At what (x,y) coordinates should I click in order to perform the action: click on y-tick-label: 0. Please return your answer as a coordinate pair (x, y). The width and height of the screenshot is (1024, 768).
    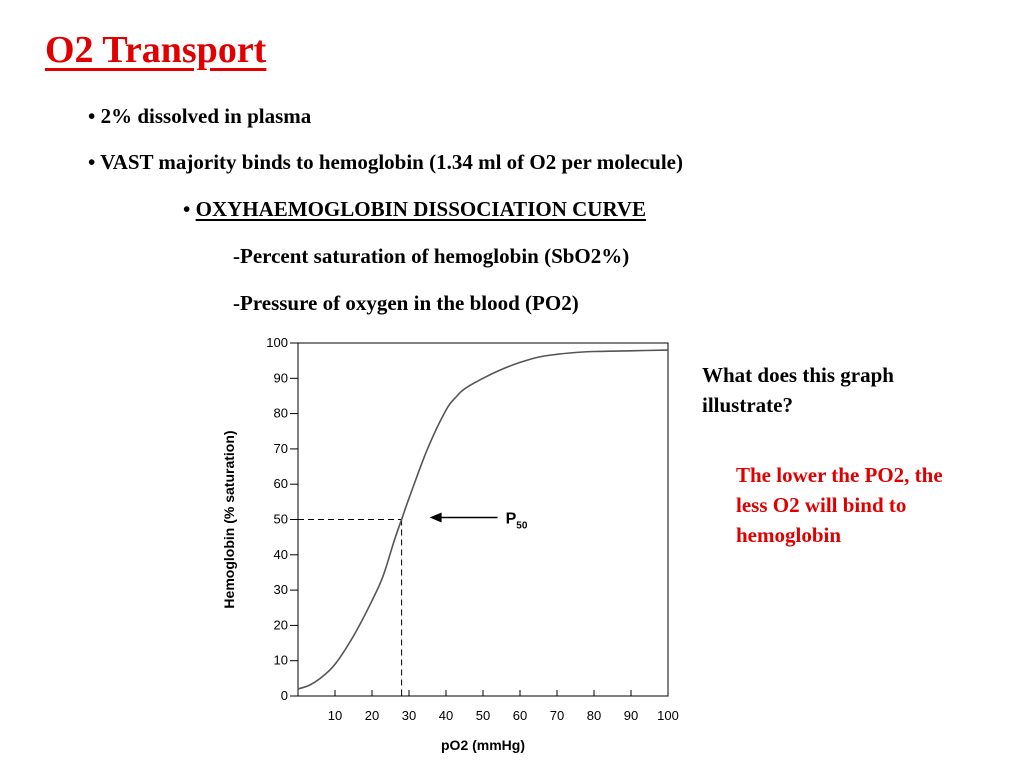
    Looking at the image, I should click on (284, 695).